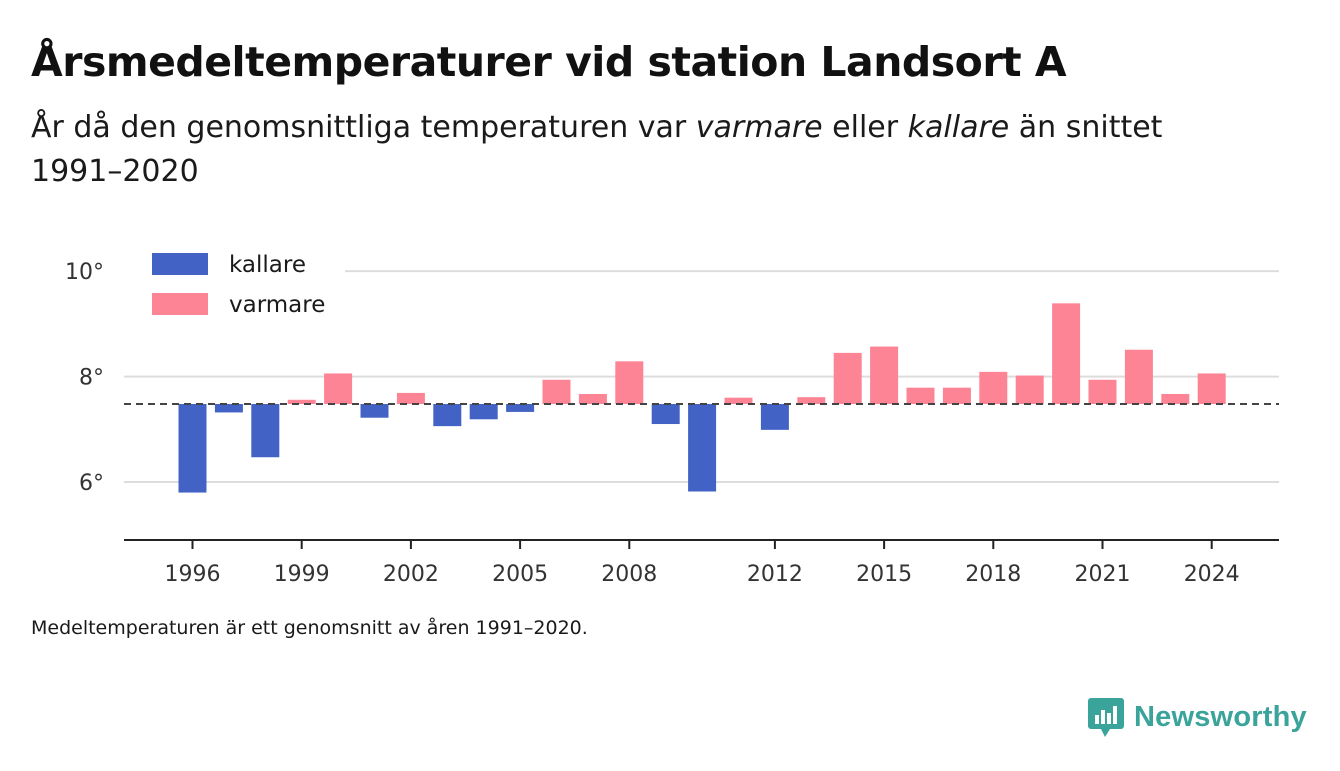  Describe the element at coordinates (180, 304) in the screenshot. I see `legend-swatch-warmer` at that location.